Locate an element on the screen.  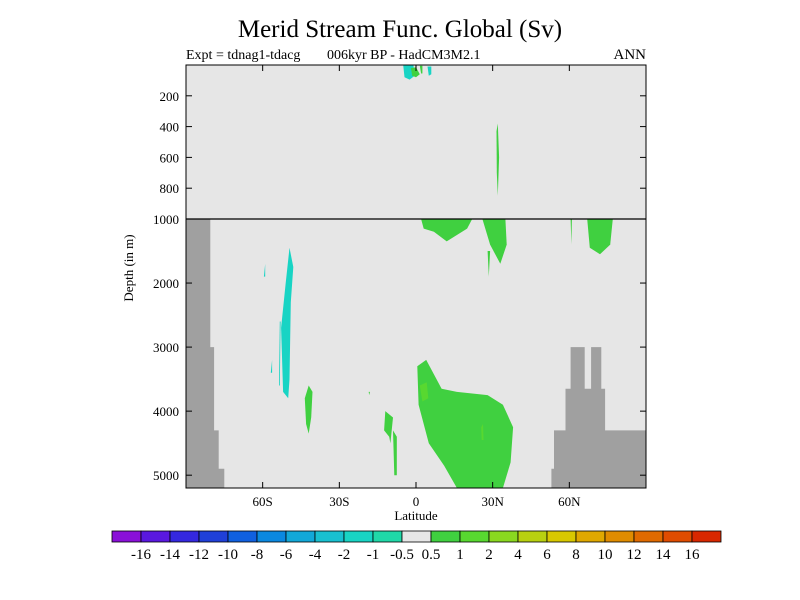
y-tick-label-4000: 4000 is located at coordinates (166, 411).